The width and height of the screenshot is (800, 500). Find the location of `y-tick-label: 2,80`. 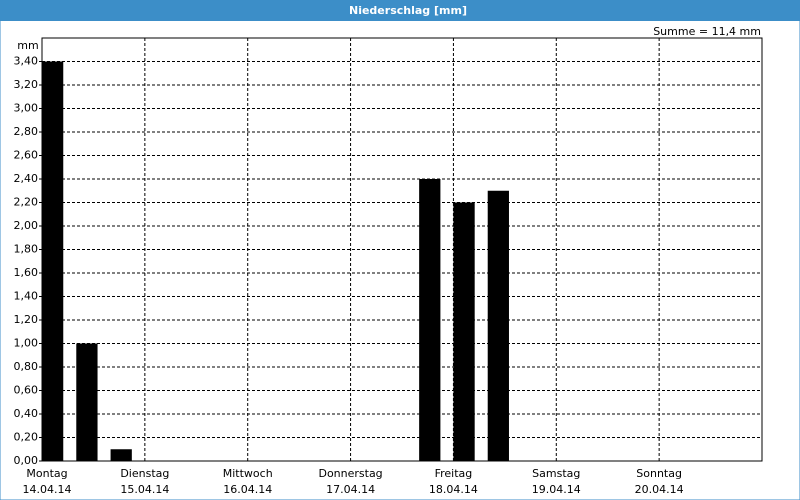

y-tick-label: 2,80 is located at coordinates (26, 131).